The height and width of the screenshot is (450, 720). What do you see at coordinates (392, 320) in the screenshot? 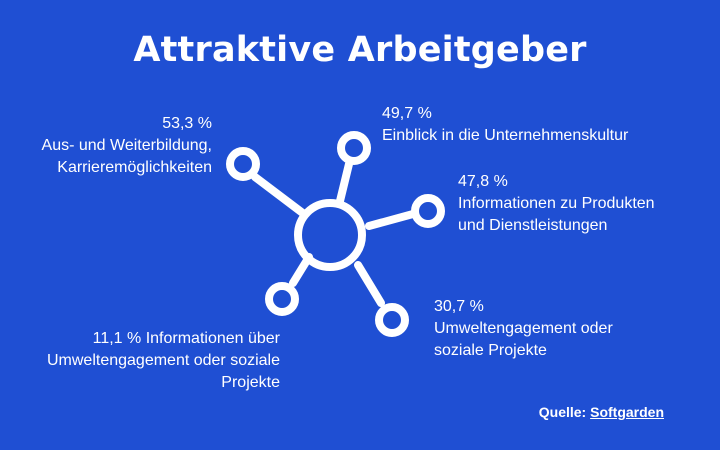
I see `node-br` at bounding box center [392, 320].